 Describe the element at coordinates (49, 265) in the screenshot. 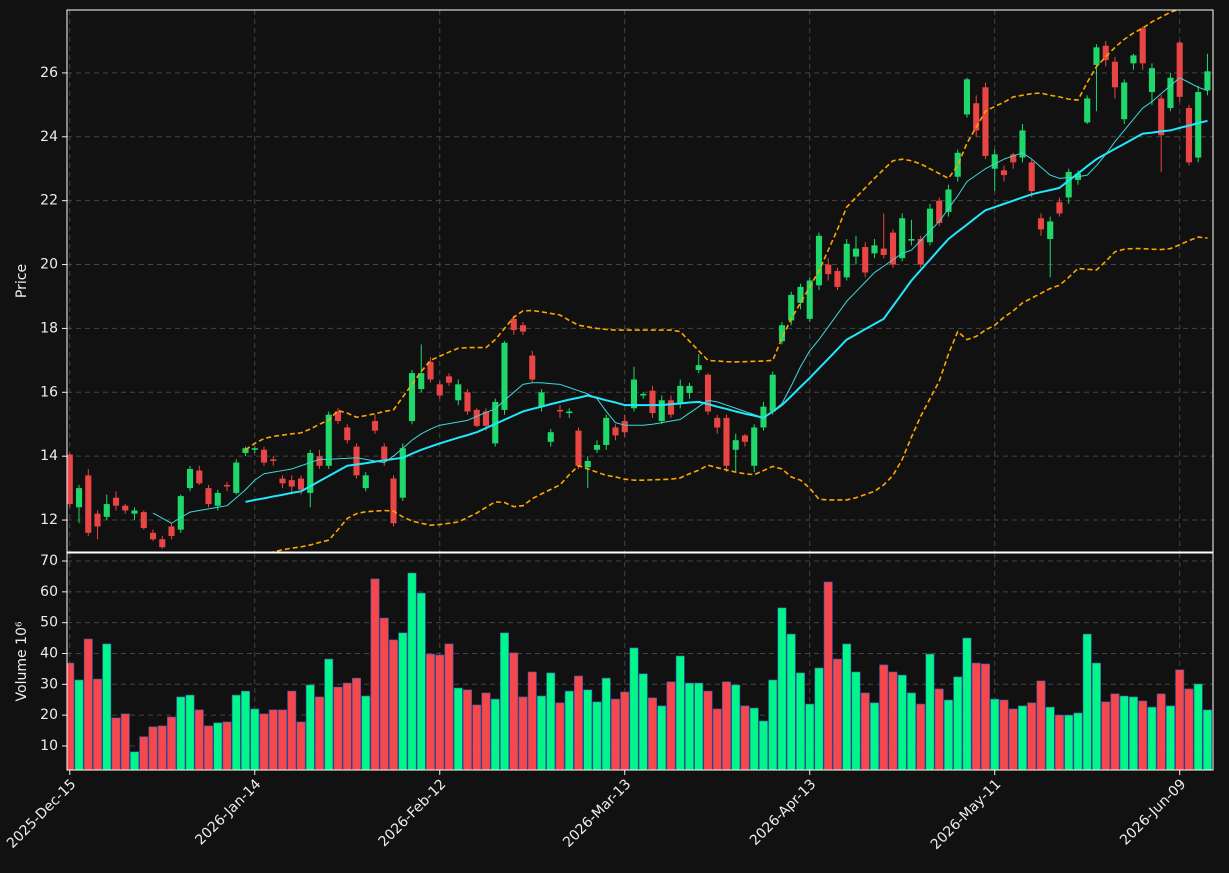

I see `y-tick-label: 20` at that location.